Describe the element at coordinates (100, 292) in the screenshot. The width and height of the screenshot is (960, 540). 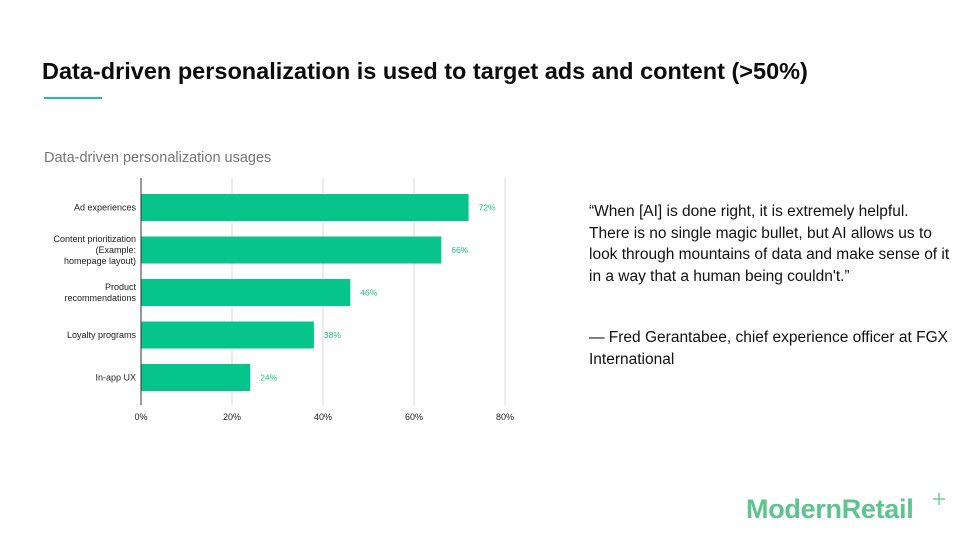
I see `category-label: Product recommendations` at that location.